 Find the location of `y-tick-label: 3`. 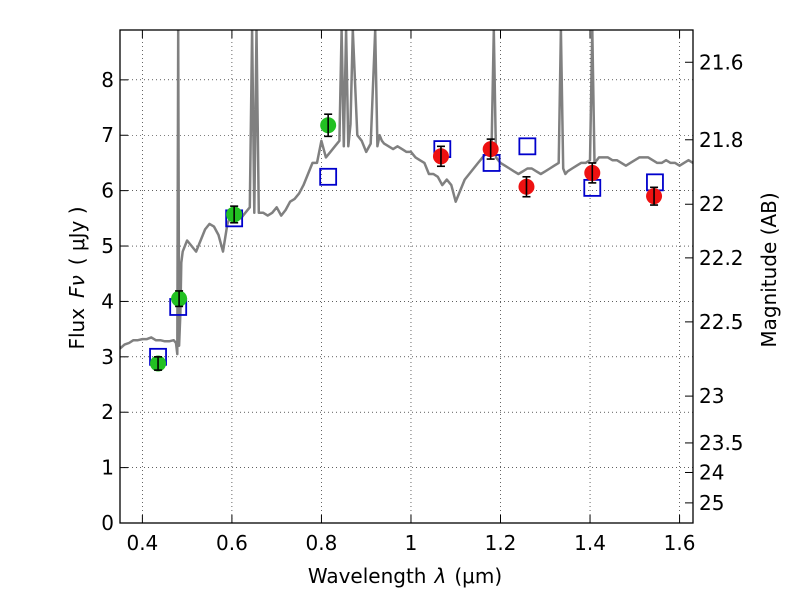

y-tick-label: 3 is located at coordinates (107, 357).